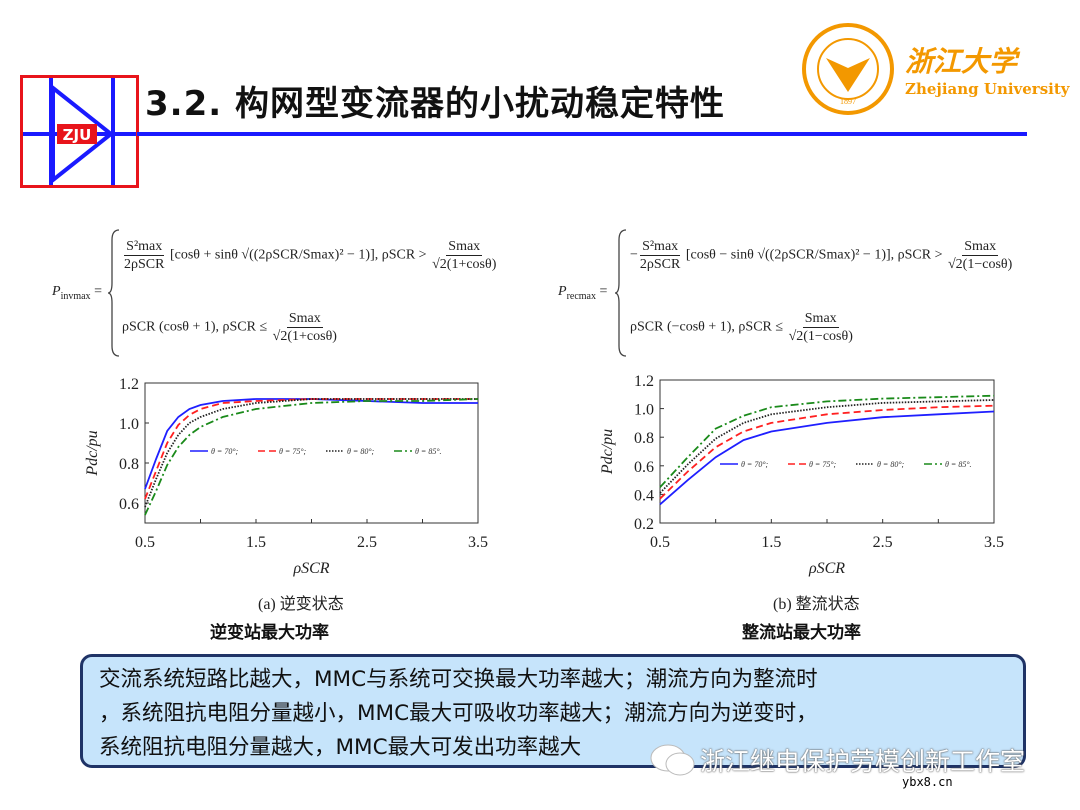 The width and height of the screenshot is (1080, 810). I want to click on seal-year: 1897, so click(848, 101).